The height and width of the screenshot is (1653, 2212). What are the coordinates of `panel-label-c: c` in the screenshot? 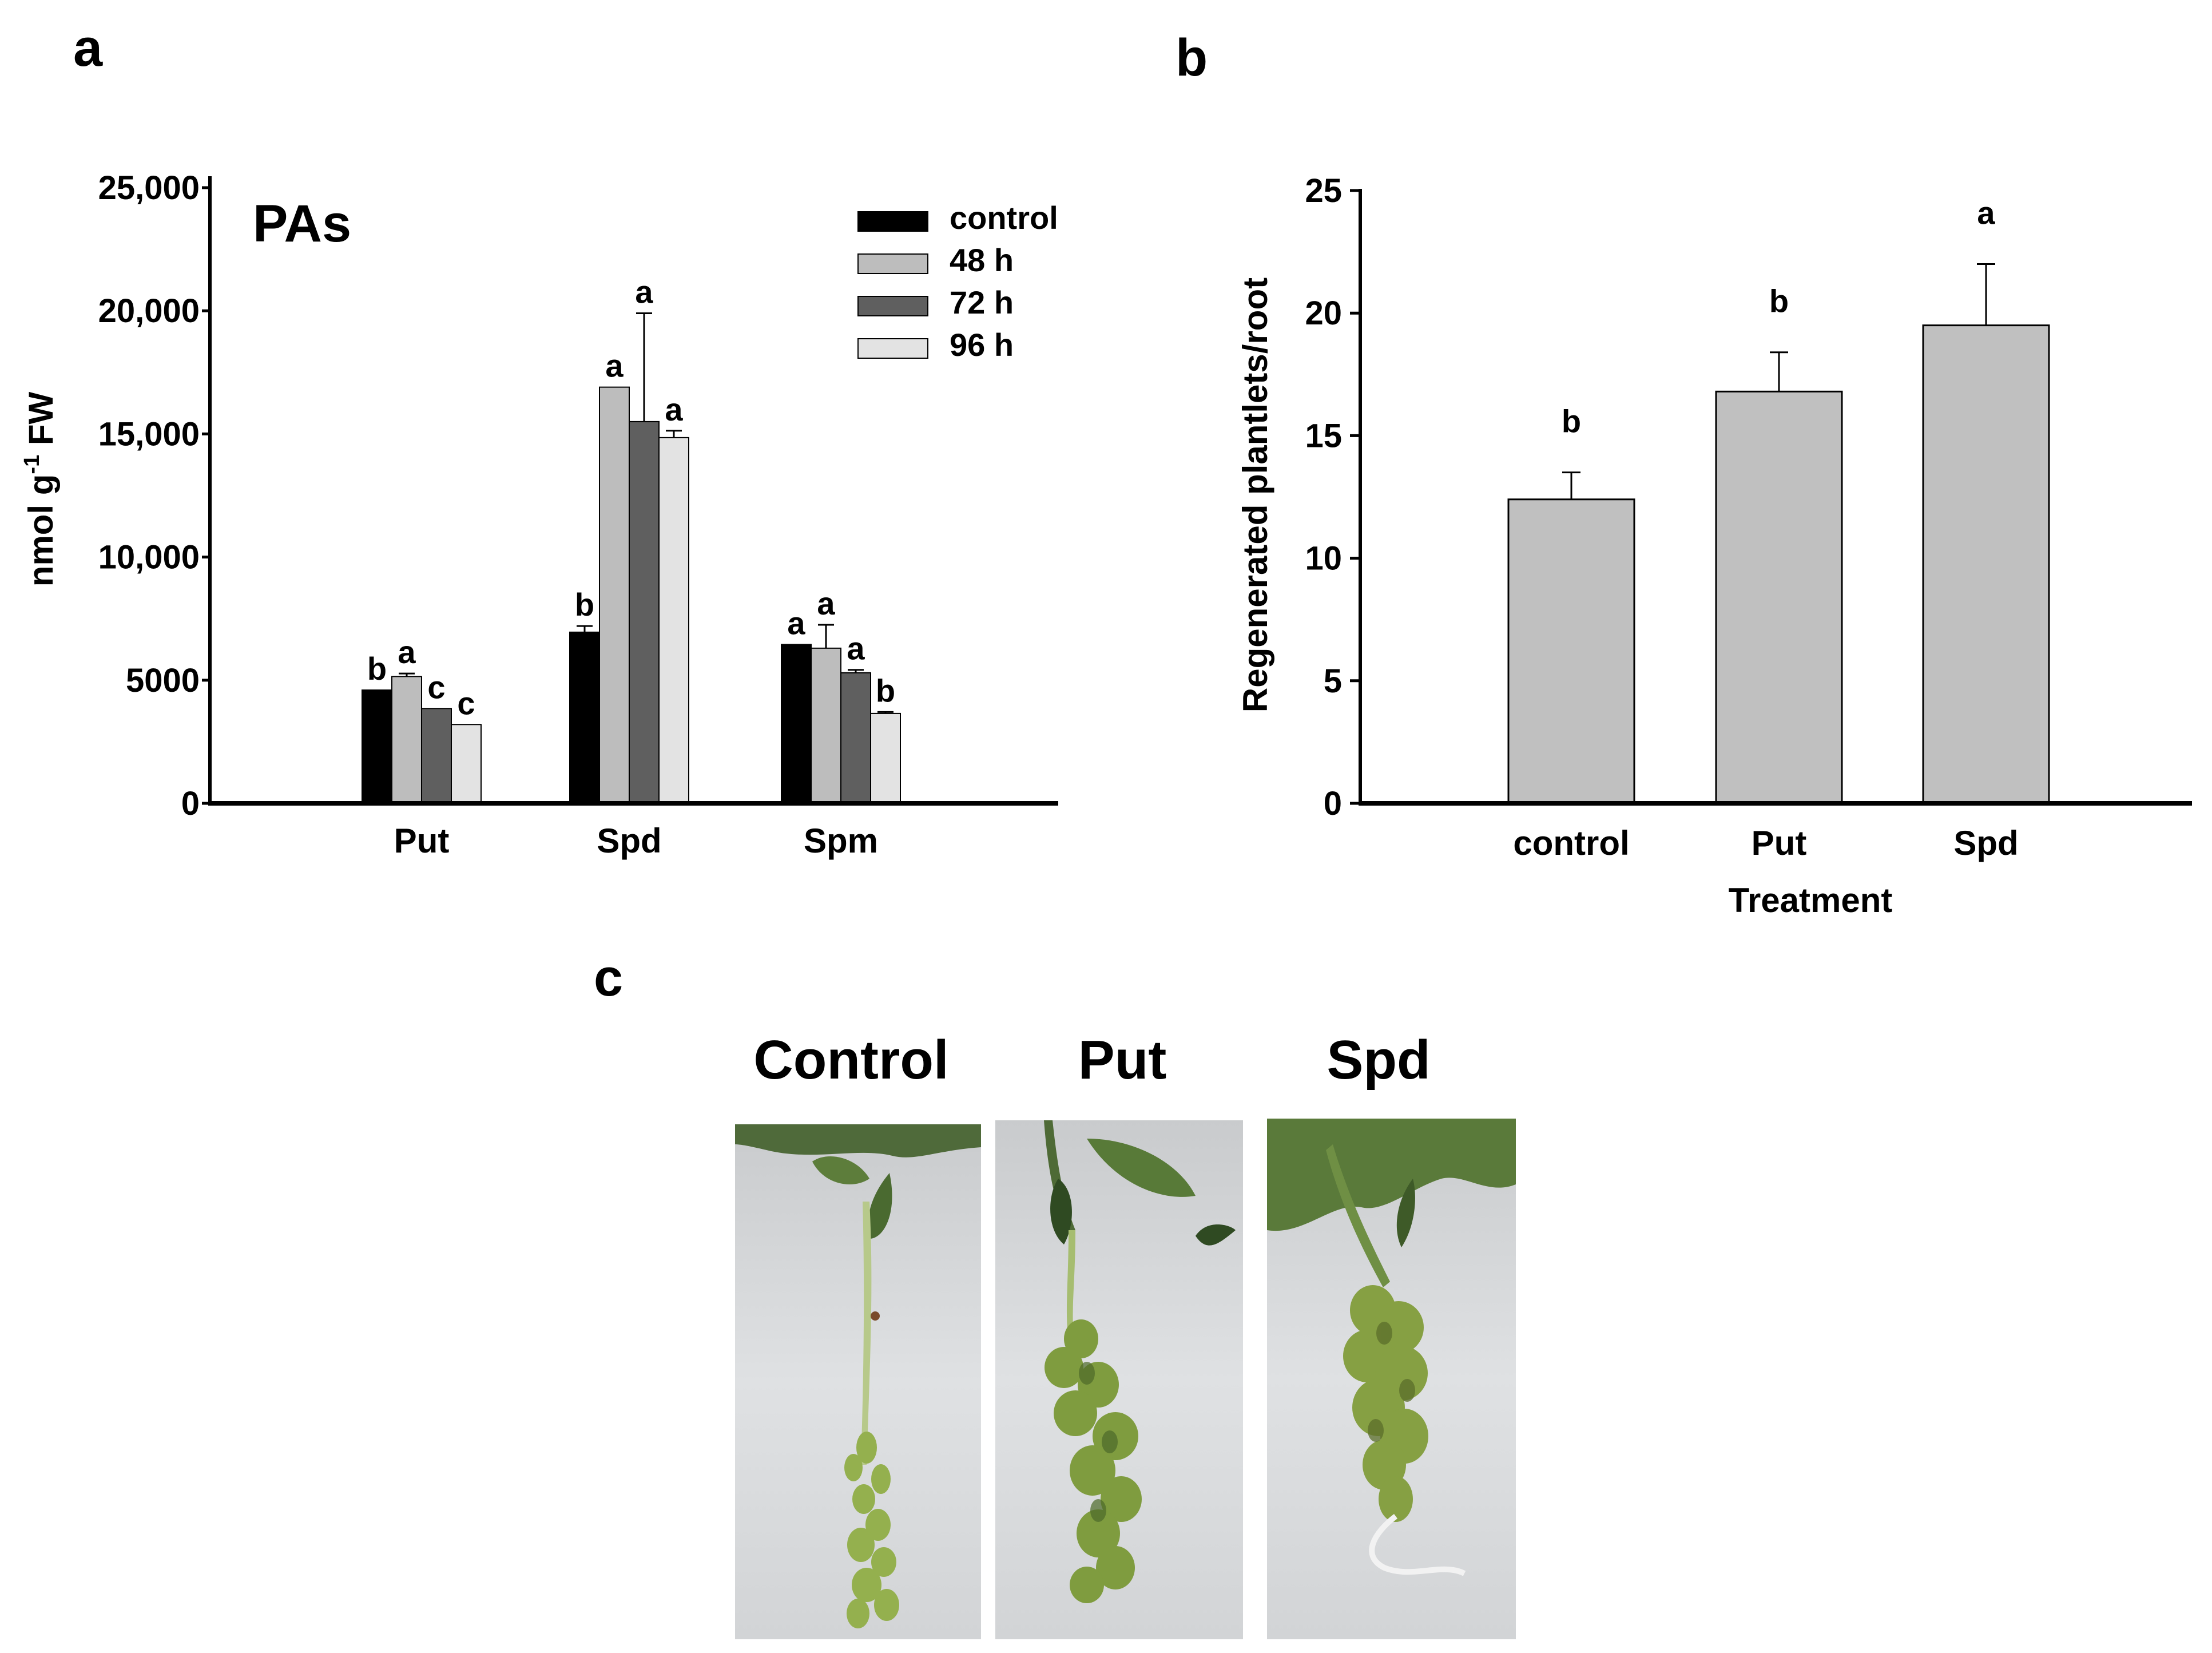 It's located at (608, 978).